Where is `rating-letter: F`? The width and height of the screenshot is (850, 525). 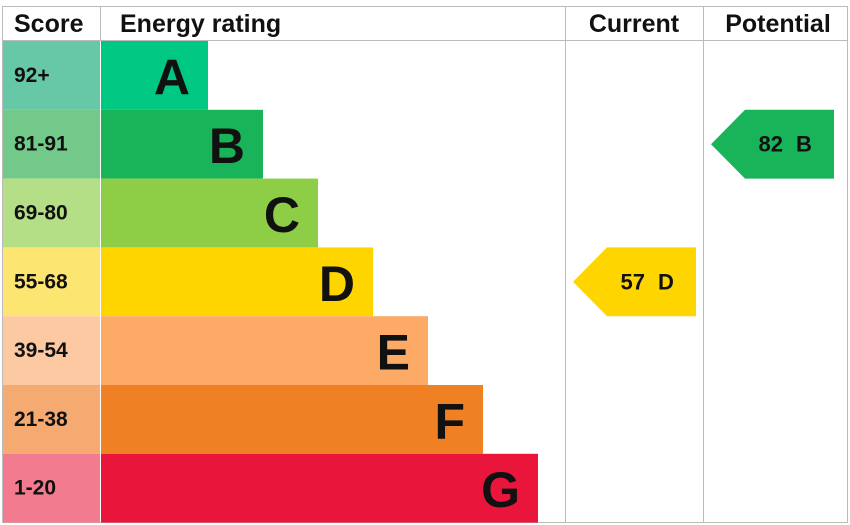 rating-letter: F is located at coordinates (449, 421).